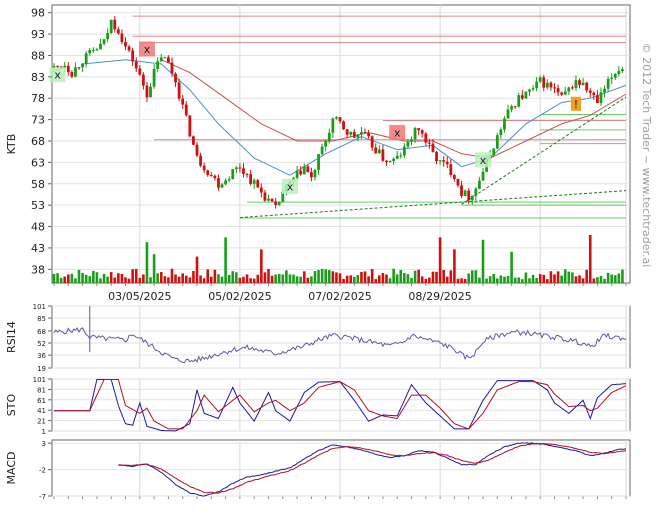  I want to click on trendlines, so click(433, 157).